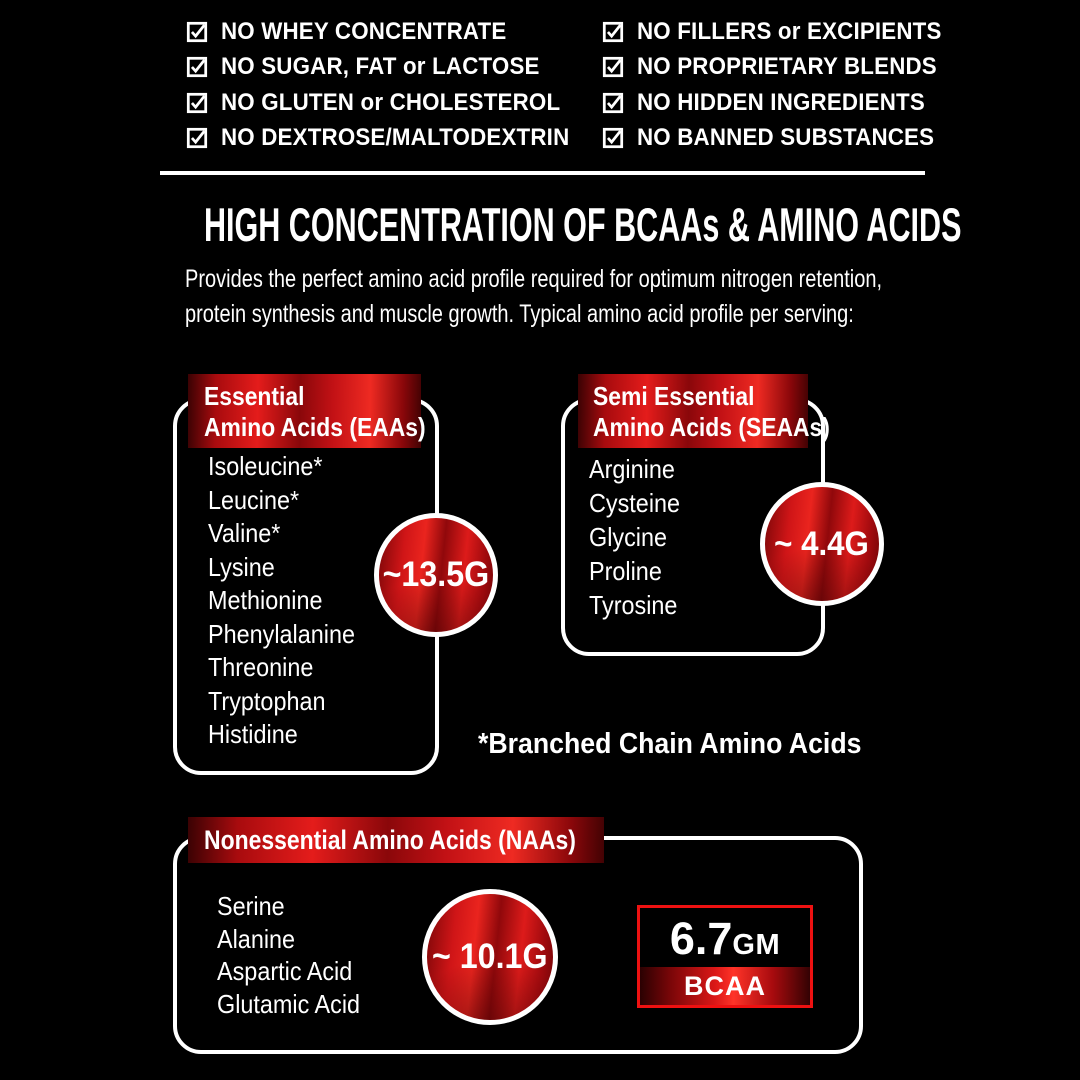  I want to click on eaa-title-line: Essential, so click(254, 396).